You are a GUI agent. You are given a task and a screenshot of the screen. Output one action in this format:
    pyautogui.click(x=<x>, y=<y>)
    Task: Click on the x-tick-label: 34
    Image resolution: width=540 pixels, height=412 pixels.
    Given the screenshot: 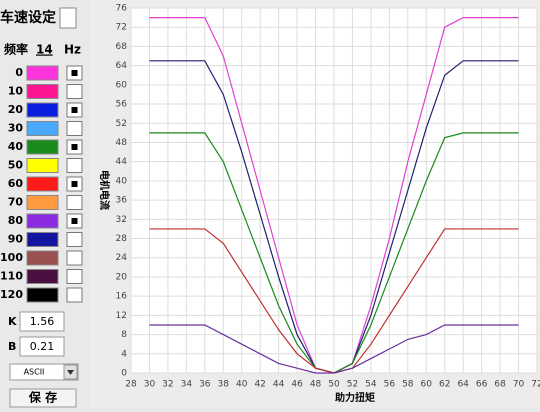 What is the action you would take?
    pyautogui.click(x=187, y=385)
    